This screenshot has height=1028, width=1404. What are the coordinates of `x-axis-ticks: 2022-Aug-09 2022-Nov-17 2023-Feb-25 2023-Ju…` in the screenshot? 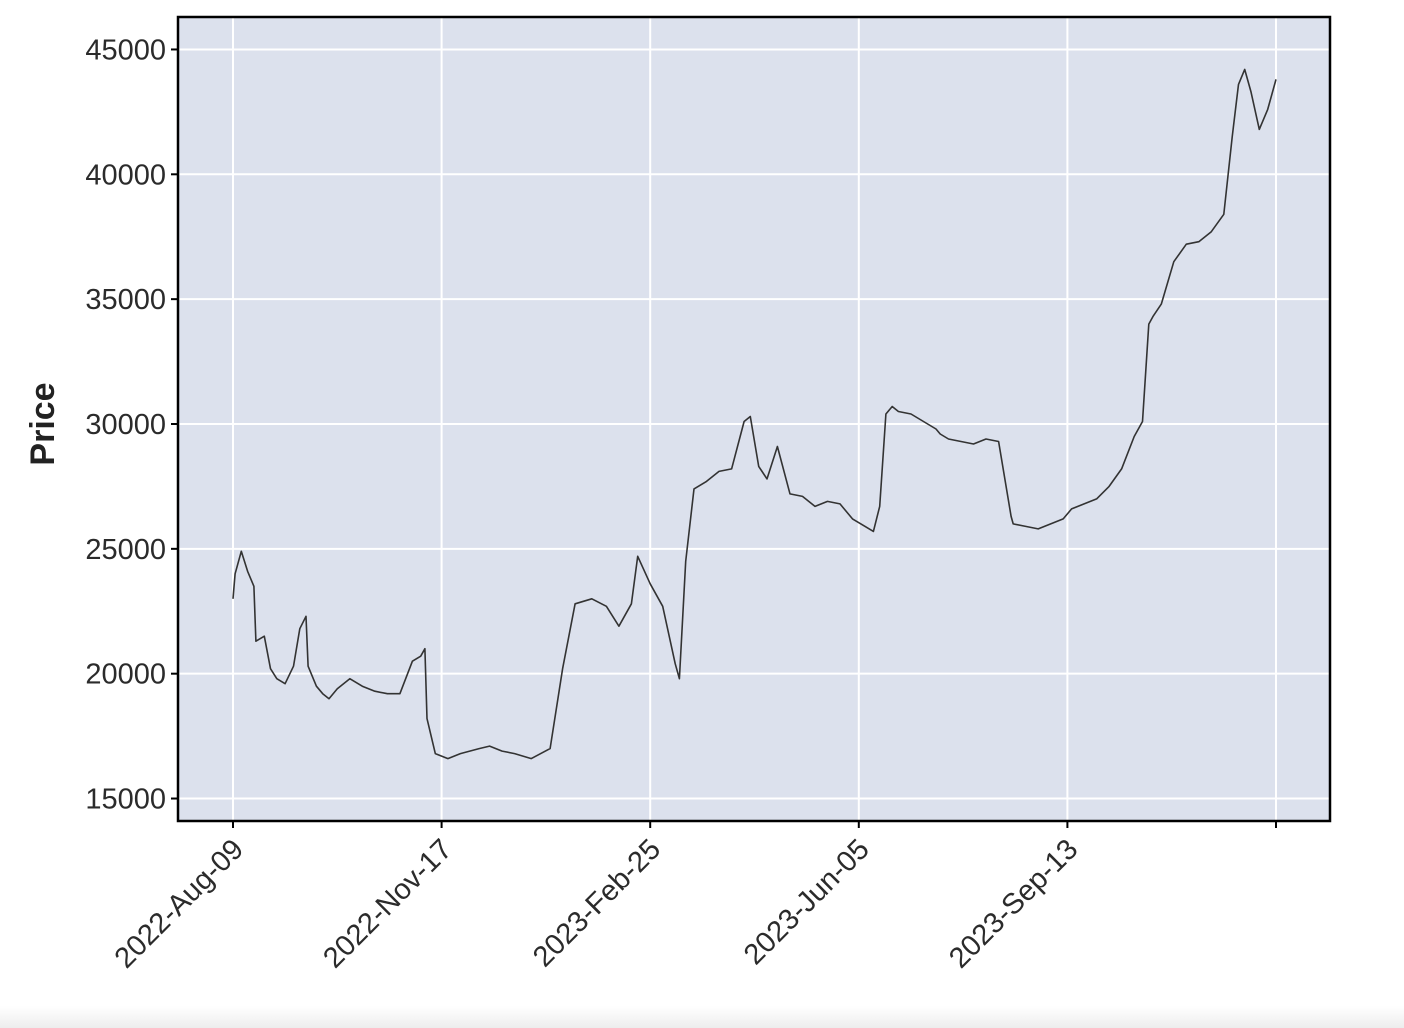 It's located at (693, 898).